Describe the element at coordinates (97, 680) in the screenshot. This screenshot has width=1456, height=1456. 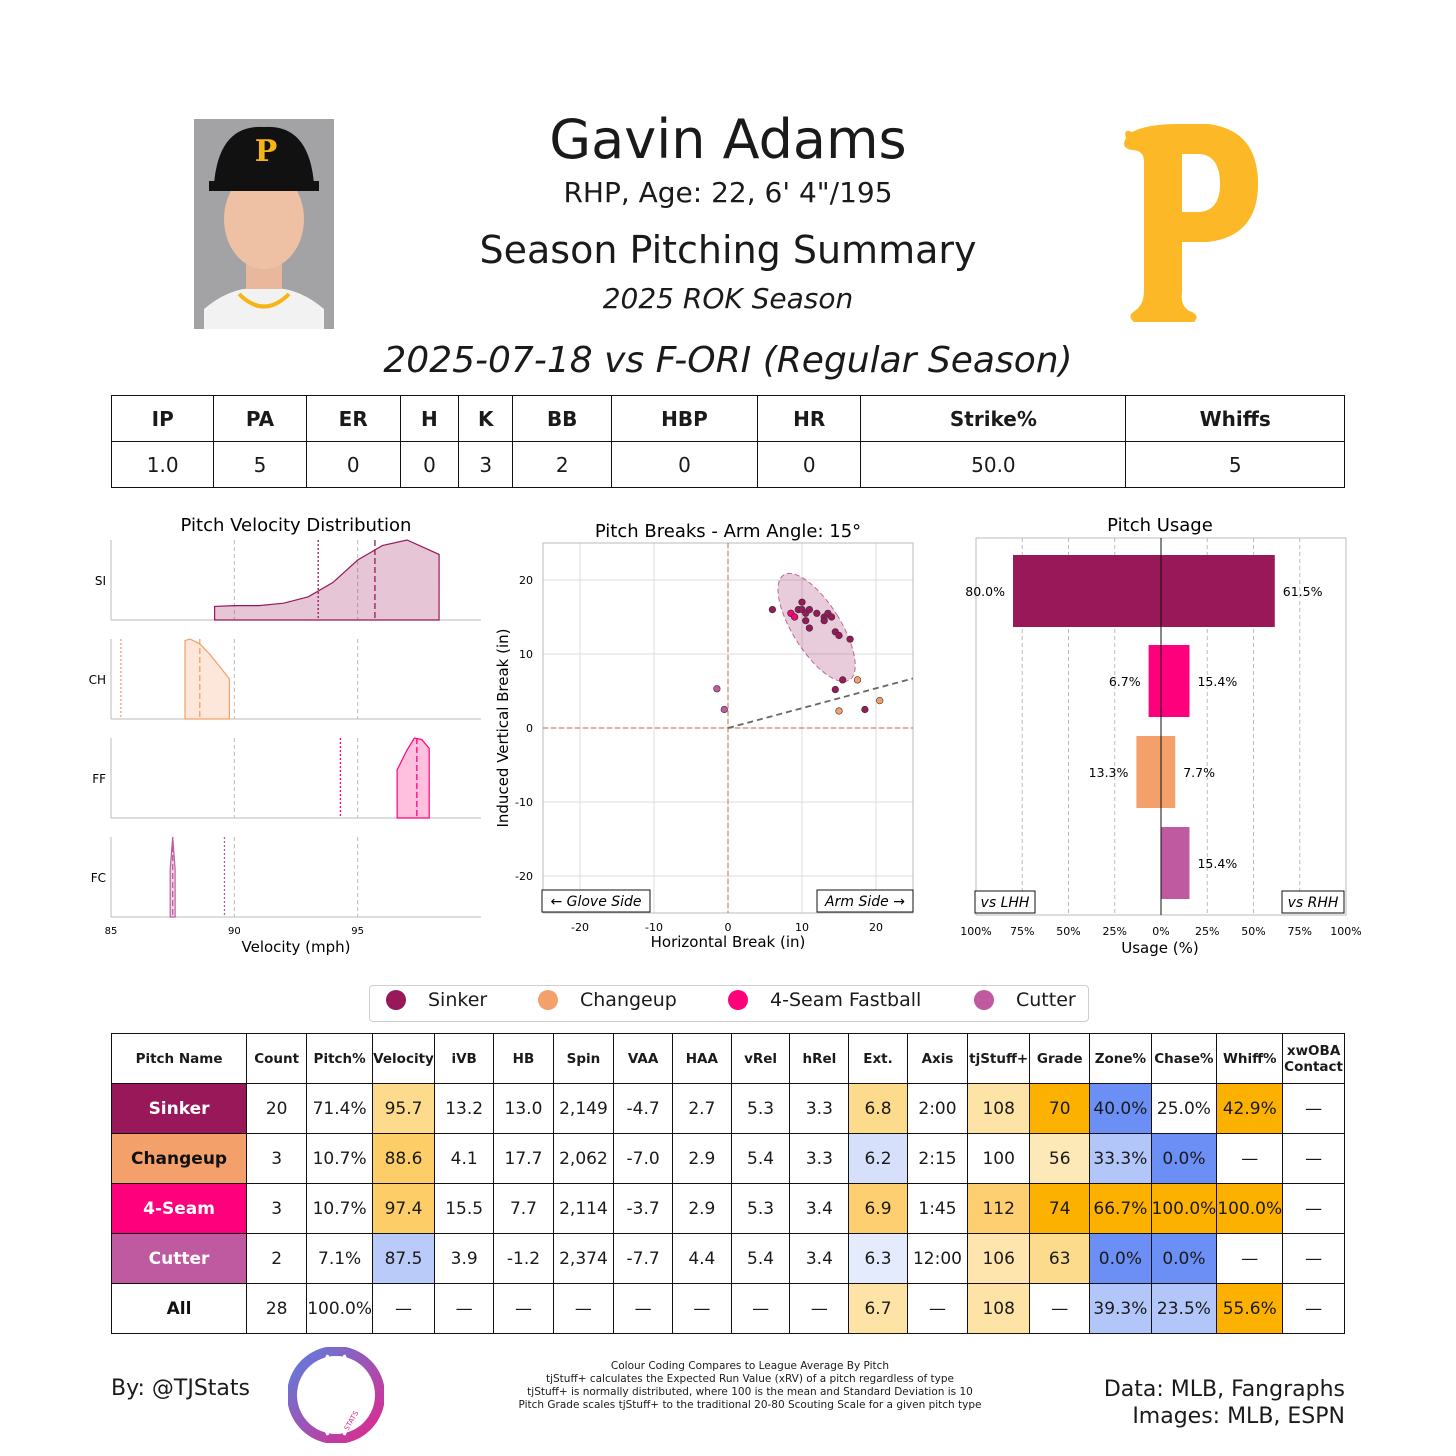
I see `velocity-row-label: CH` at that location.